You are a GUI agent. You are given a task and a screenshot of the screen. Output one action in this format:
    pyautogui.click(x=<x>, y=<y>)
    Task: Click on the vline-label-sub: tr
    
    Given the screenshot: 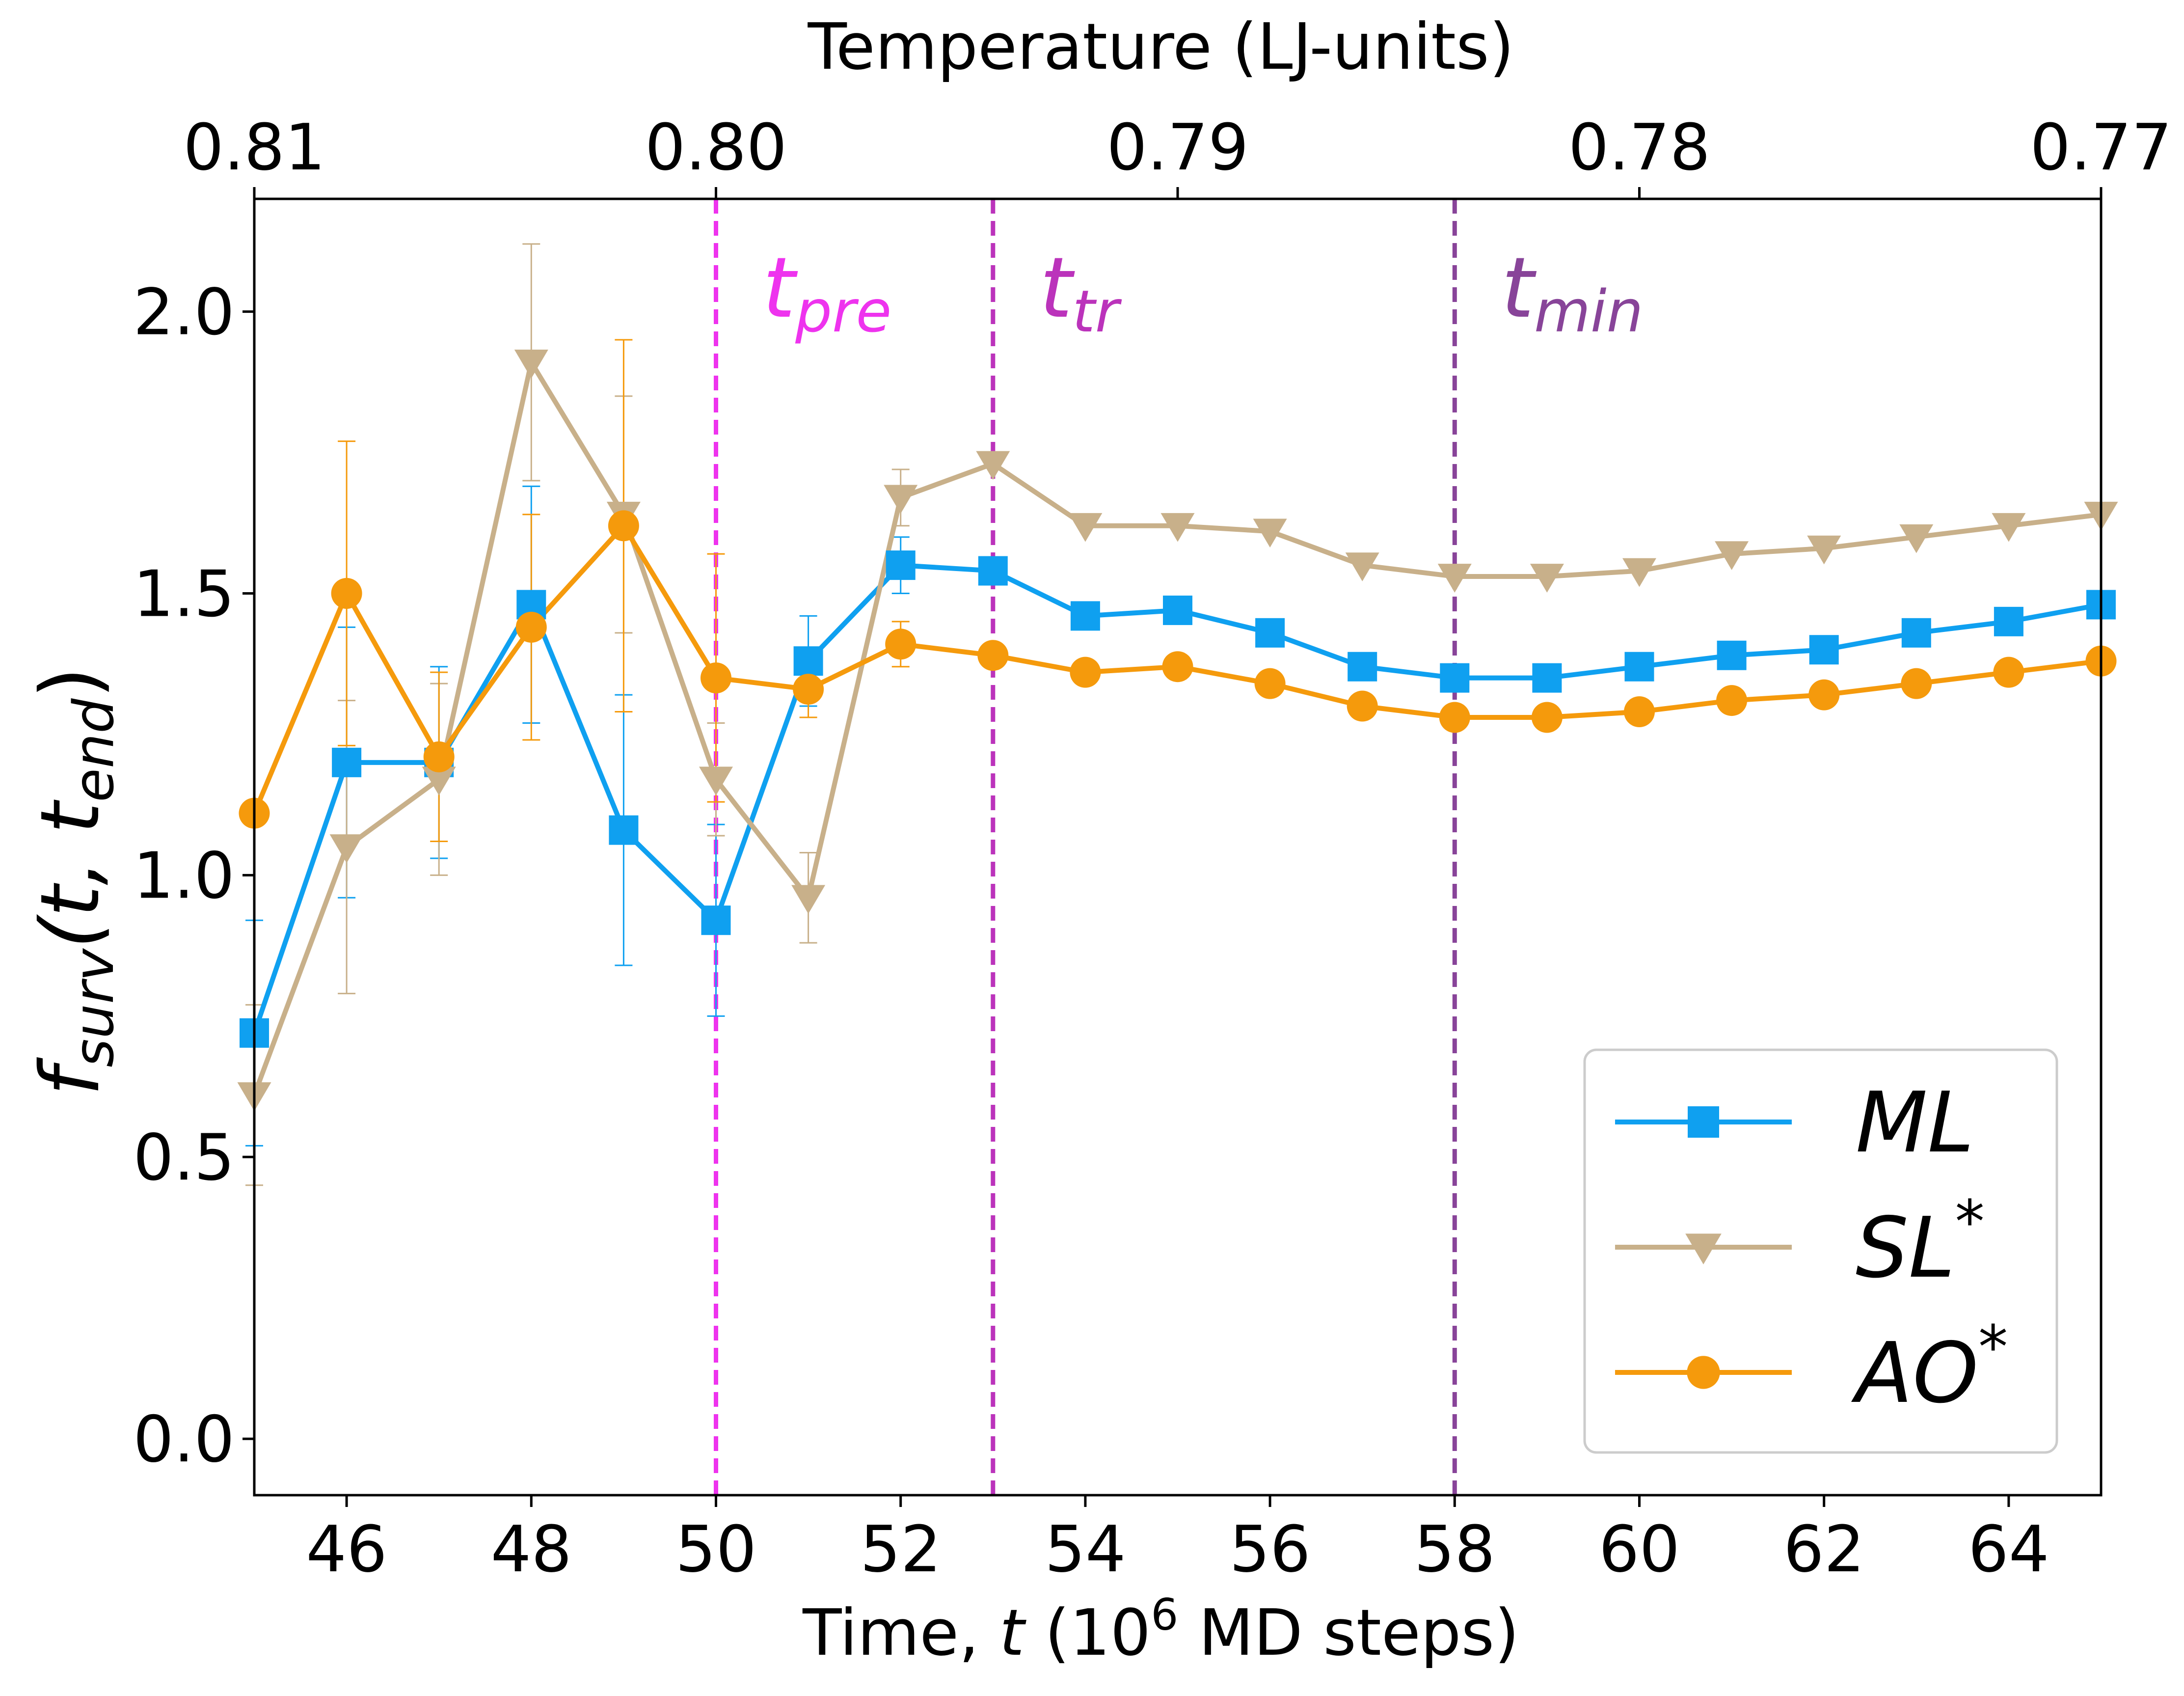 What is the action you would take?
    pyautogui.click(x=1097, y=311)
    